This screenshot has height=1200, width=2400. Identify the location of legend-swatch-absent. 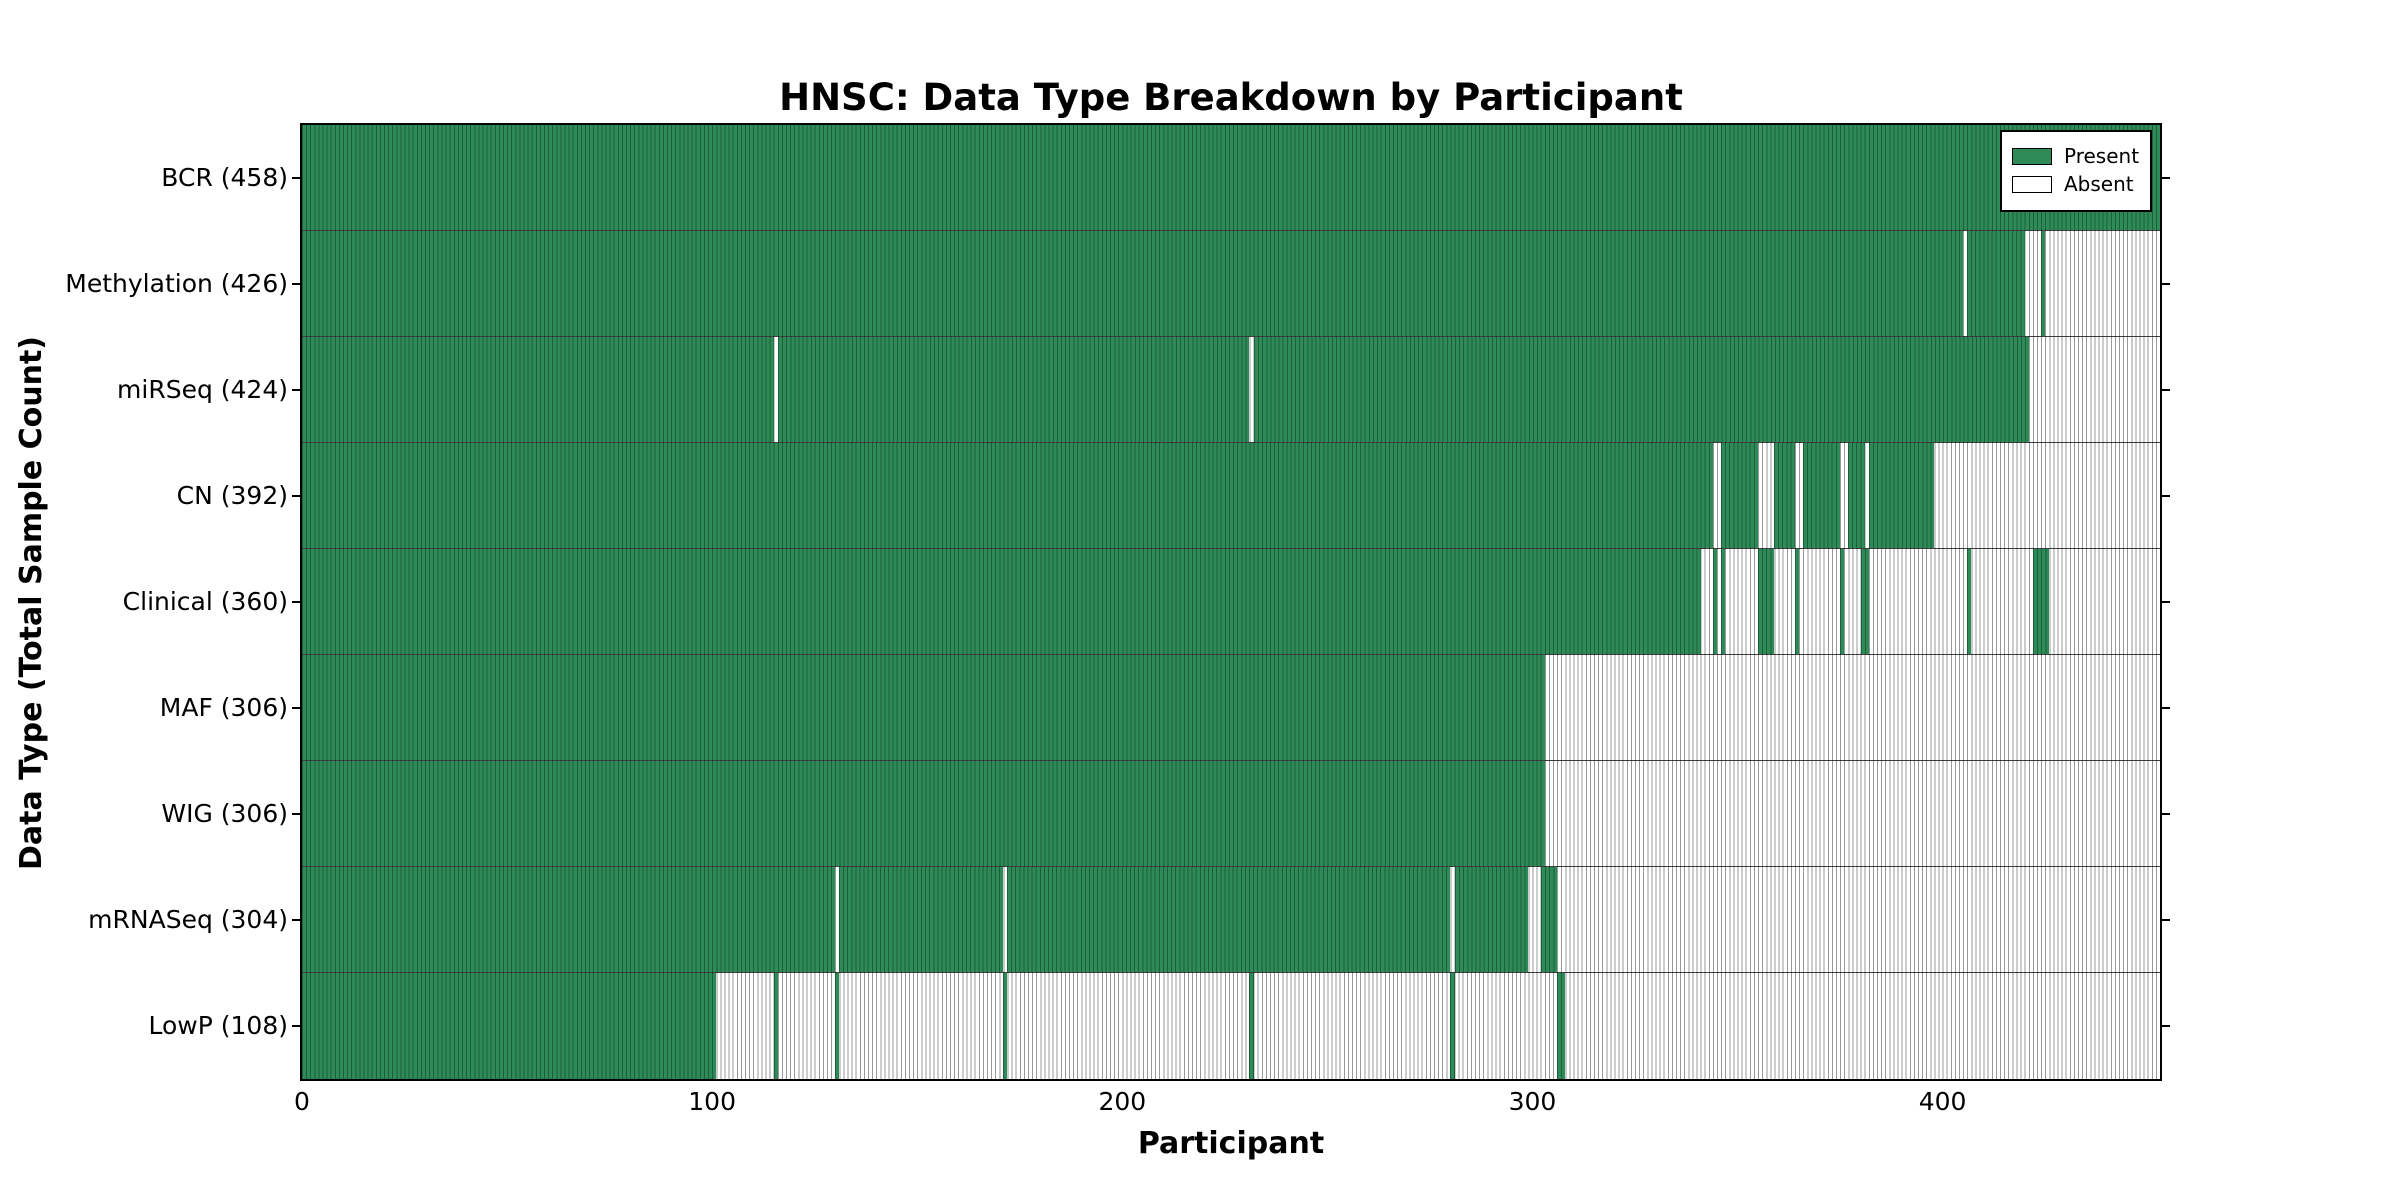
(2032, 184).